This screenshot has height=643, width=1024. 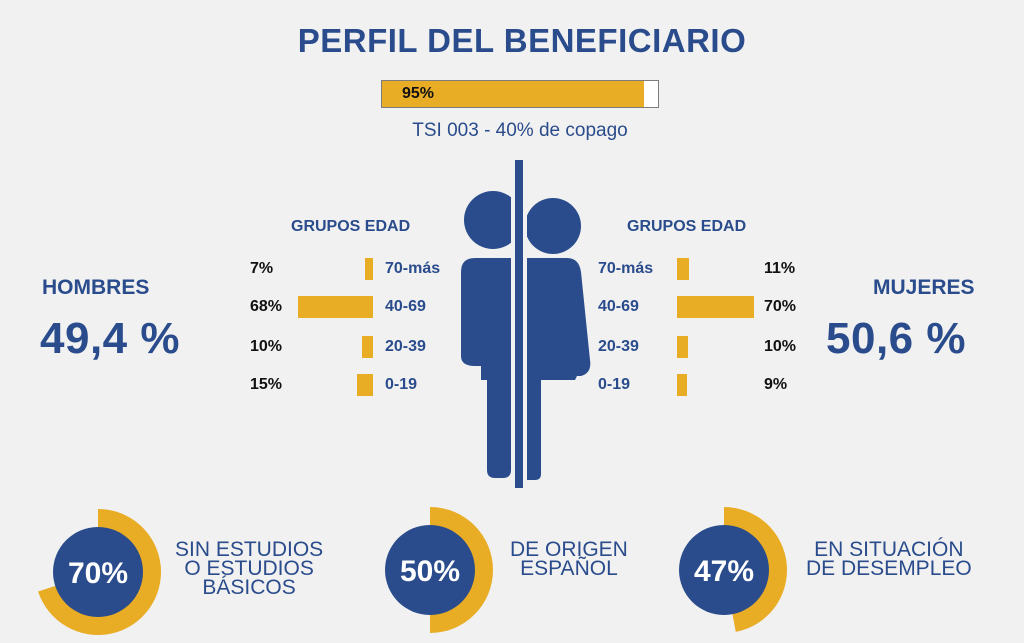 I want to click on donut-chart: 47%, so click(x=733, y=569).